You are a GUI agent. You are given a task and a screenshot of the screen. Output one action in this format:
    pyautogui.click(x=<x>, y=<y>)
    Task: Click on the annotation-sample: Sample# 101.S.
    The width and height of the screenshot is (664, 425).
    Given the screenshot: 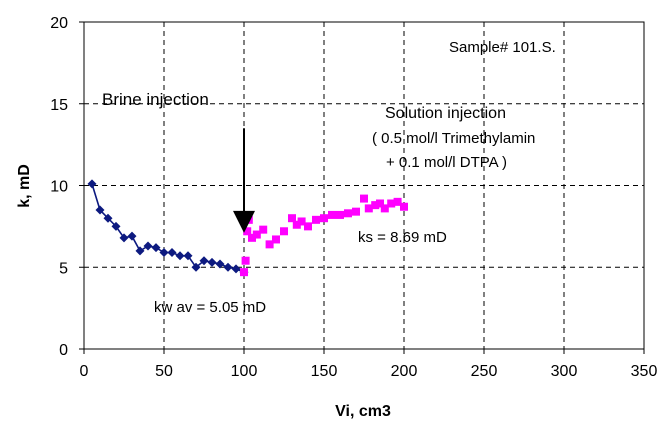 What is the action you would take?
    pyautogui.click(x=502, y=47)
    